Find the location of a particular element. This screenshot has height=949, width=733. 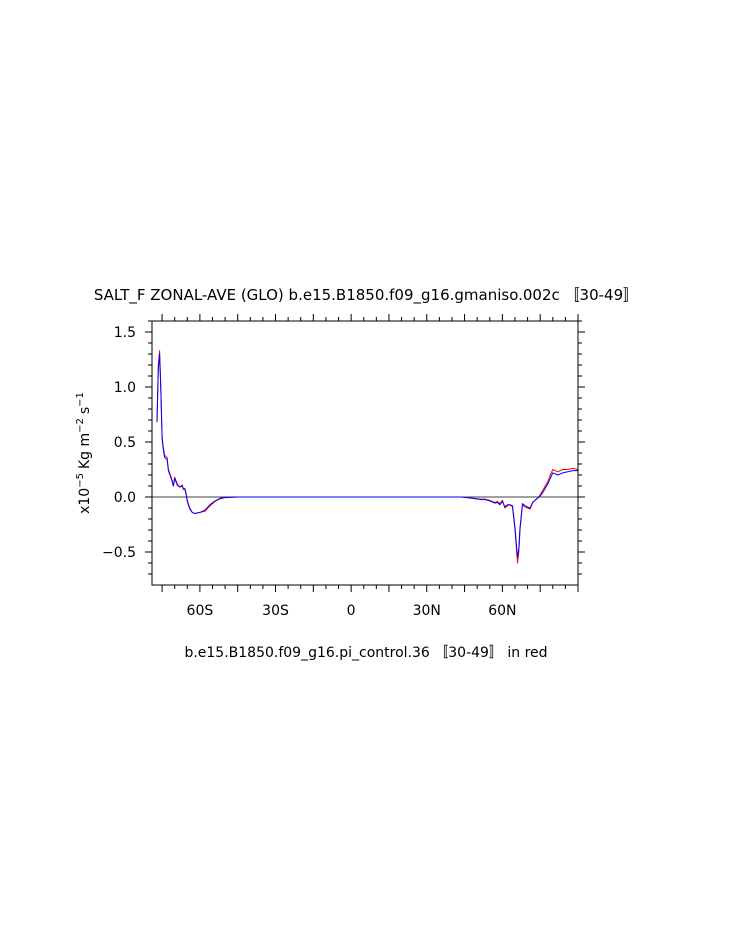

y-tick-label: 0.5 is located at coordinates (125, 443).